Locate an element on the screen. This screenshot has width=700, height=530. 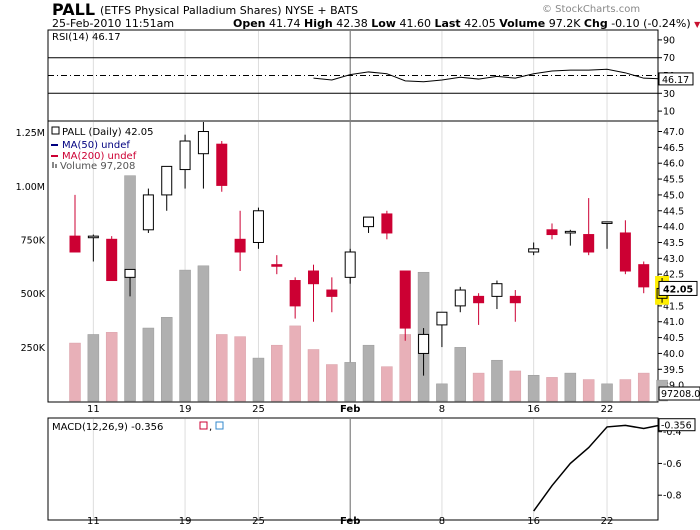
exchange: NYSE + BATS is located at coordinates (322, 10).